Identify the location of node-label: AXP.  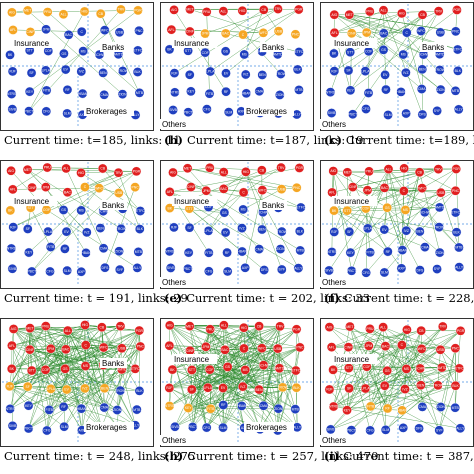
(242, 112).